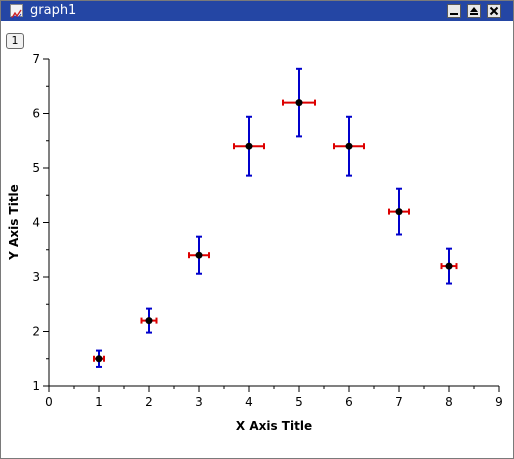 The height and width of the screenshot is (459, 514). What do you see at coordinates (36, 223) in the screenshot?
I see `y-tick-label: 4` at bounding box center [36, 223].